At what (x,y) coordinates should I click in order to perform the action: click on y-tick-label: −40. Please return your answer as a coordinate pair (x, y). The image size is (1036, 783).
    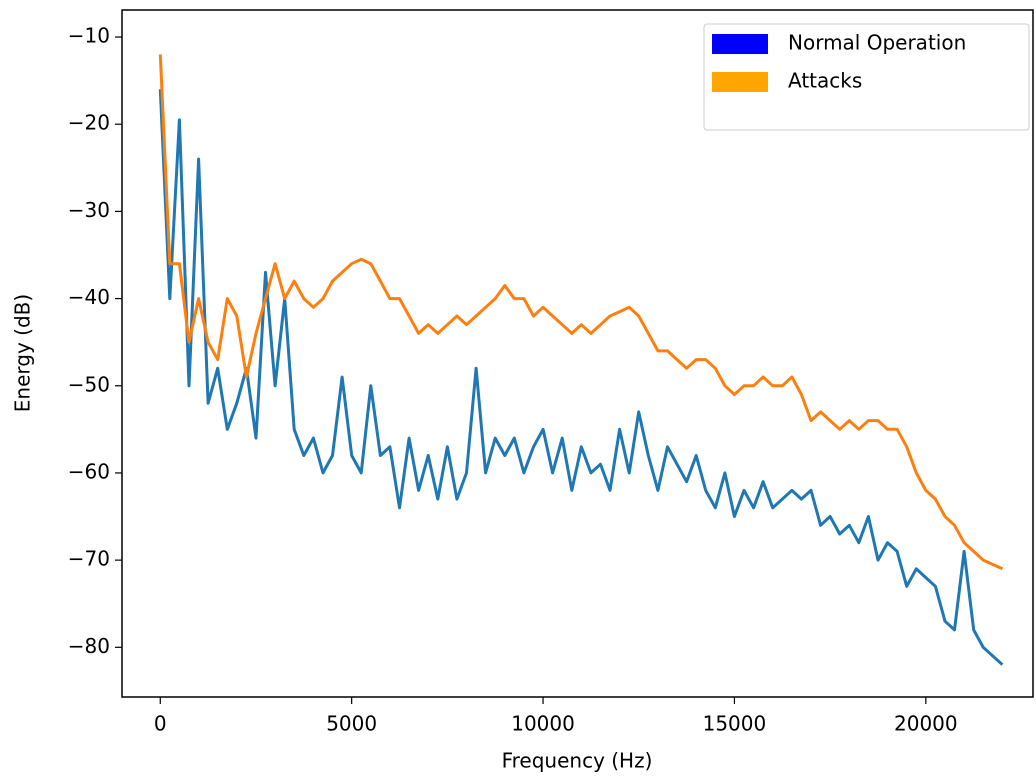
    Looking at the image, I should click on (89, 297).